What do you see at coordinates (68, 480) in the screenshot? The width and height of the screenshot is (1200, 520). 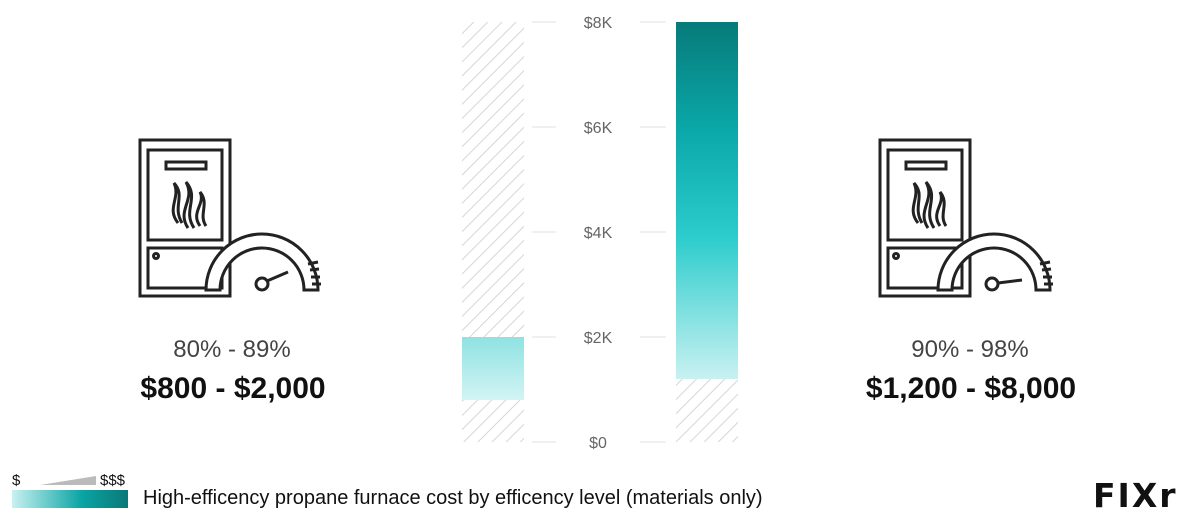 I see `legend-wedge` at bounding box center [68, 480].